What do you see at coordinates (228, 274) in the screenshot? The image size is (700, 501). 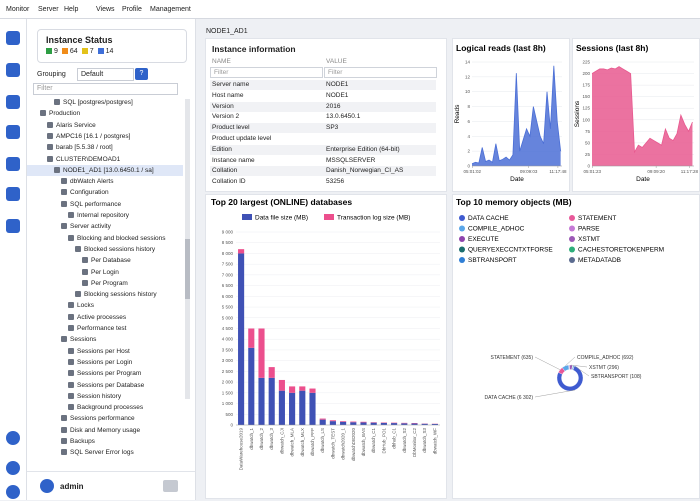 I see `y-tick-label: 7 000` at bounding box center [228, 274].